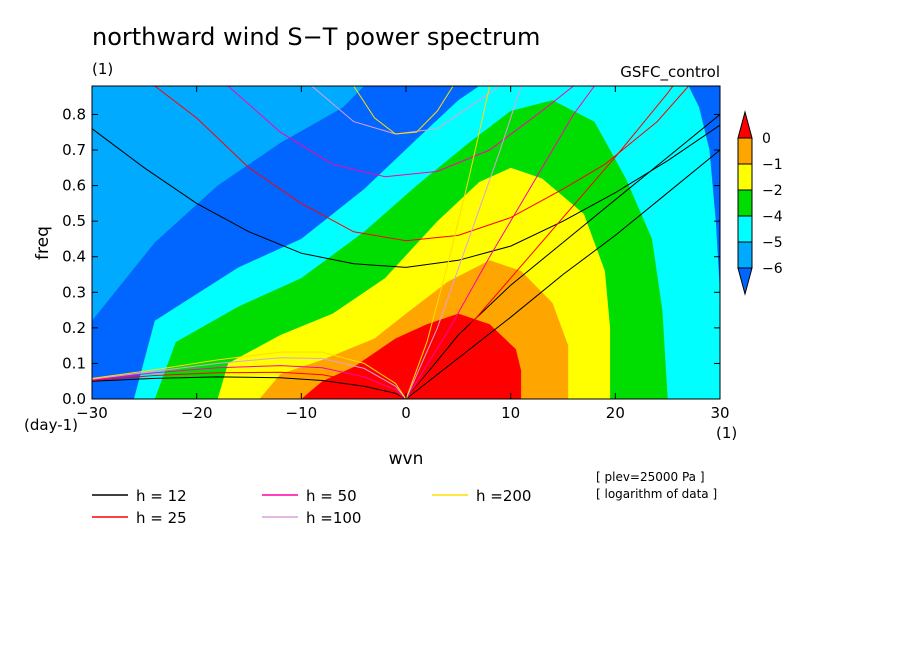 This screenshot has width=904, height=658. I want to click on colorbar-bottom-arrow, so click(745, 281).